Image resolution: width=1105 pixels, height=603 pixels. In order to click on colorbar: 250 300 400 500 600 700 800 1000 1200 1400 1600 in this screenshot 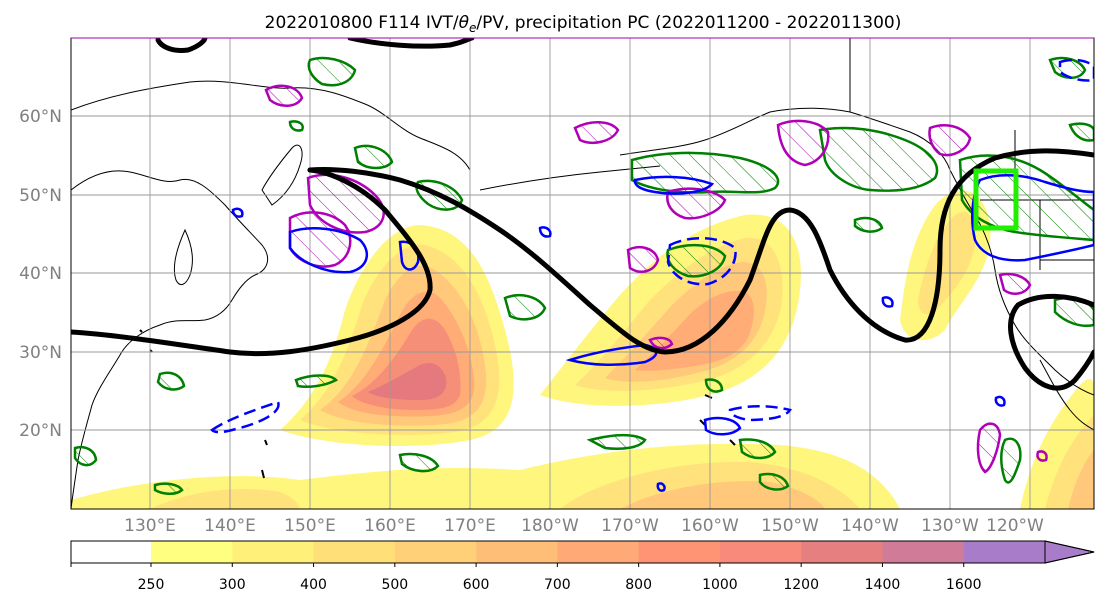, I will do `click(582, 566)`.